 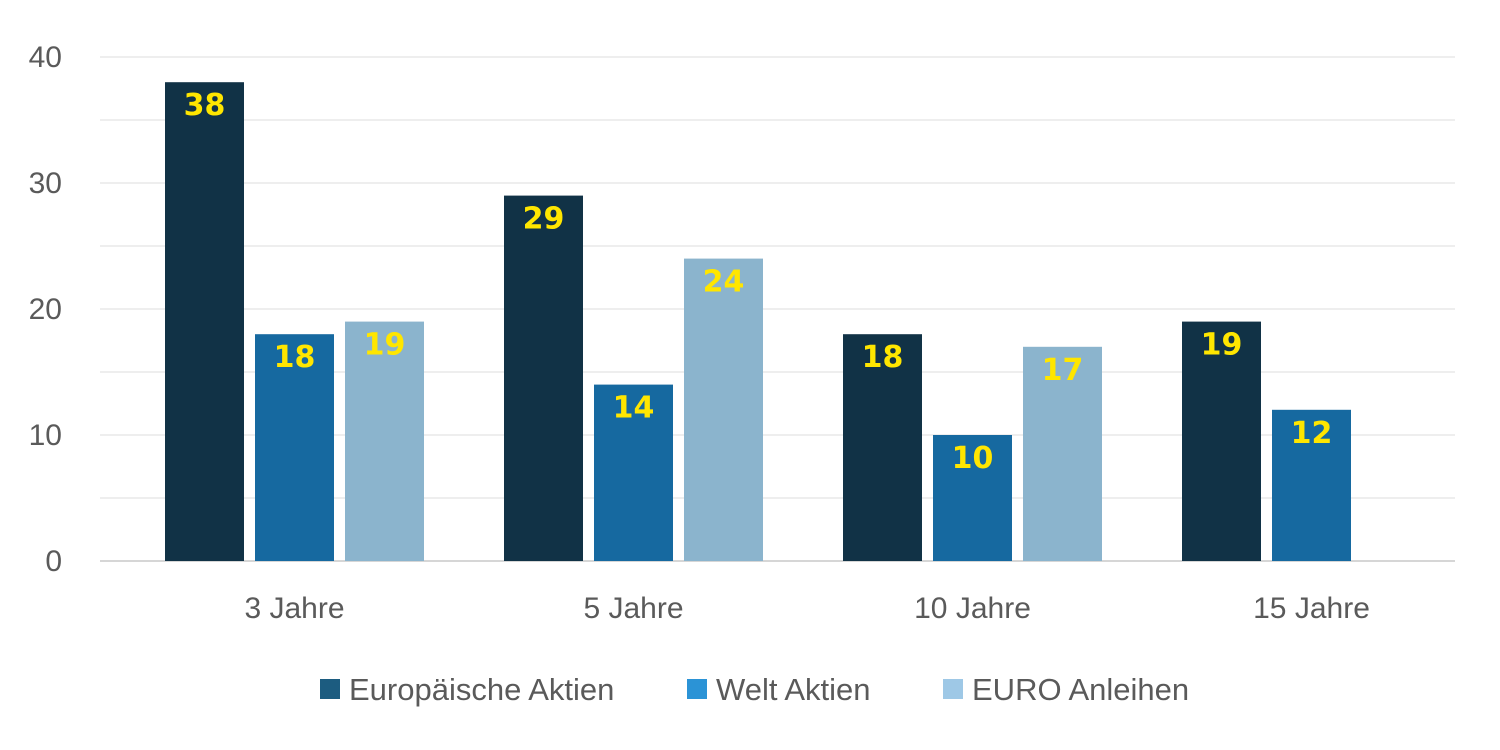 I want to click on x-tick-label: 10 Jahre, so click(x=972, y=608).